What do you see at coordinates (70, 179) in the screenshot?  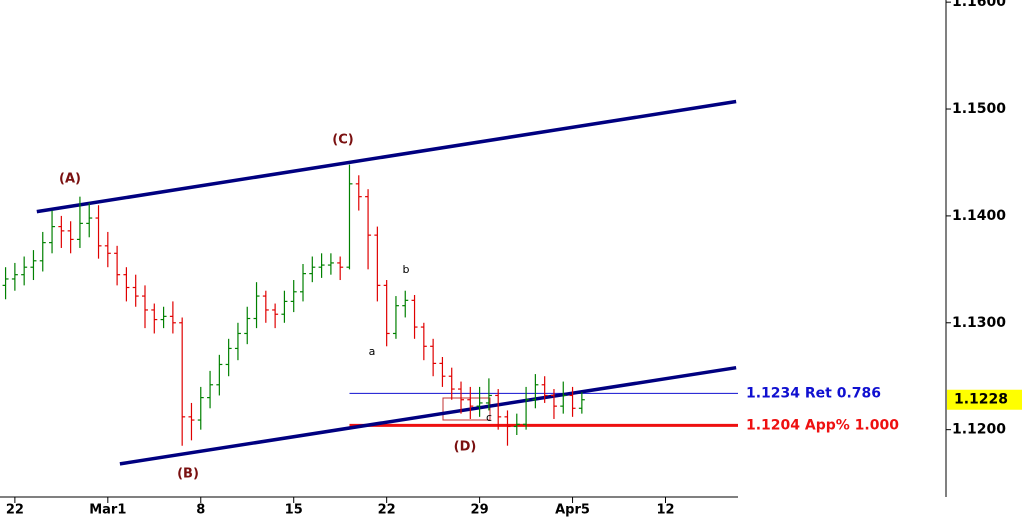 I see `wave-label: (A)` at bounding box center [70, 179].